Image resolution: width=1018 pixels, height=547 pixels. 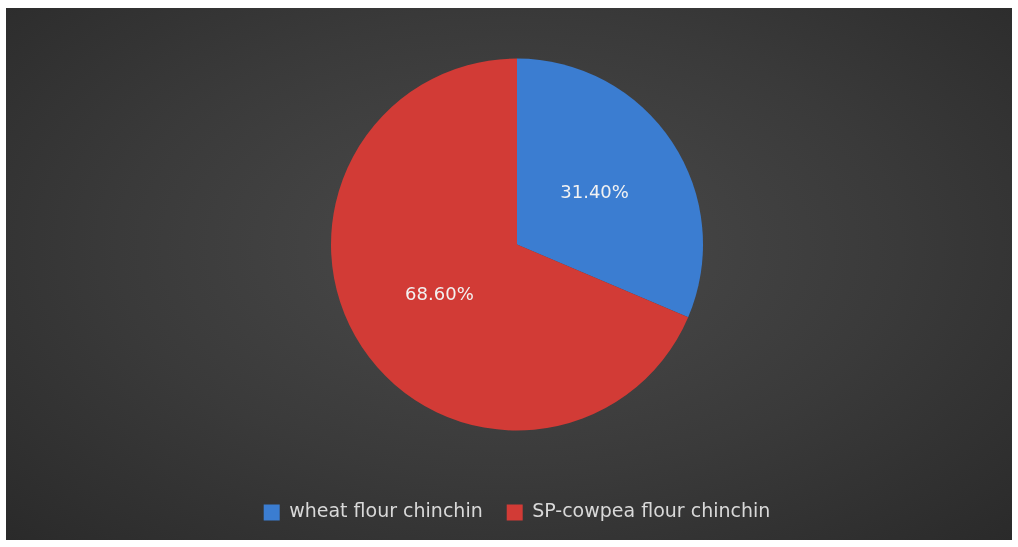 I want to click on data-label: 68.60%, so click(x=439, y=294).